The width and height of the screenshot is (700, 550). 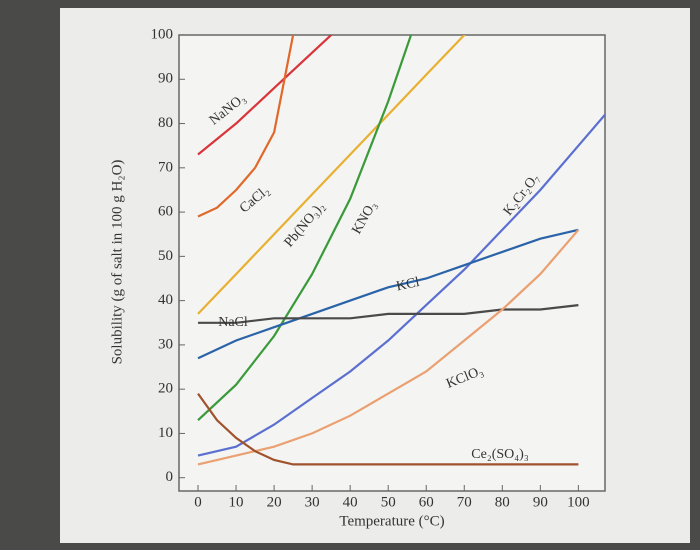 What do you see at coordinates (388, 502) in the screenshot?
I see `x-tick-label: 50` at bounding box center [388, 502].